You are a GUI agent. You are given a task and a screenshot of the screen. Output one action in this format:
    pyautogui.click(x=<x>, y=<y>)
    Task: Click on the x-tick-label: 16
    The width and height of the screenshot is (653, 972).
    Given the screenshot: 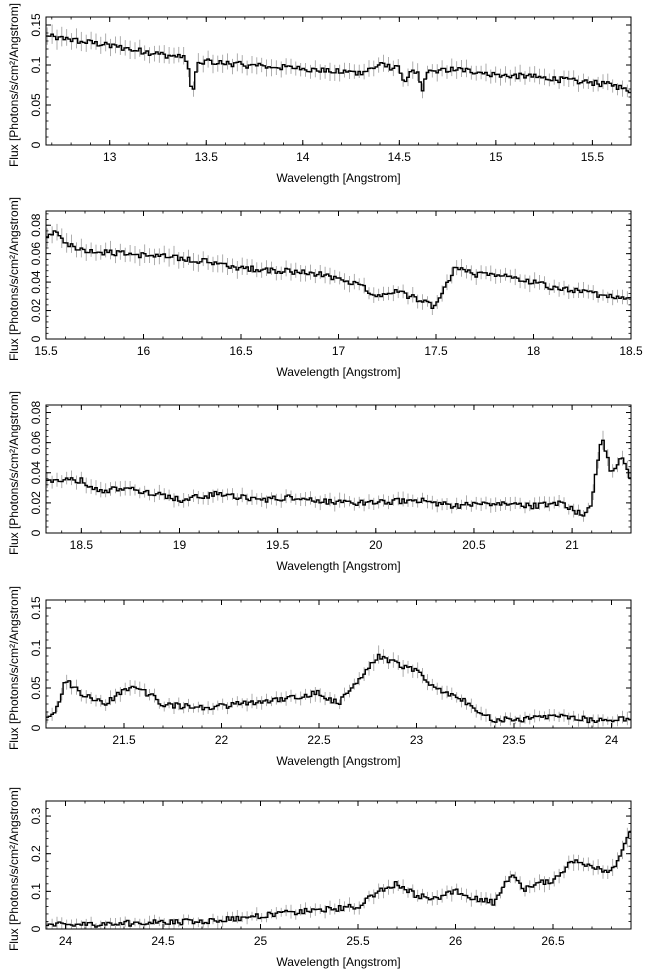 What is the action you would take?
    pyautogui.click(x=144, y=351)
    